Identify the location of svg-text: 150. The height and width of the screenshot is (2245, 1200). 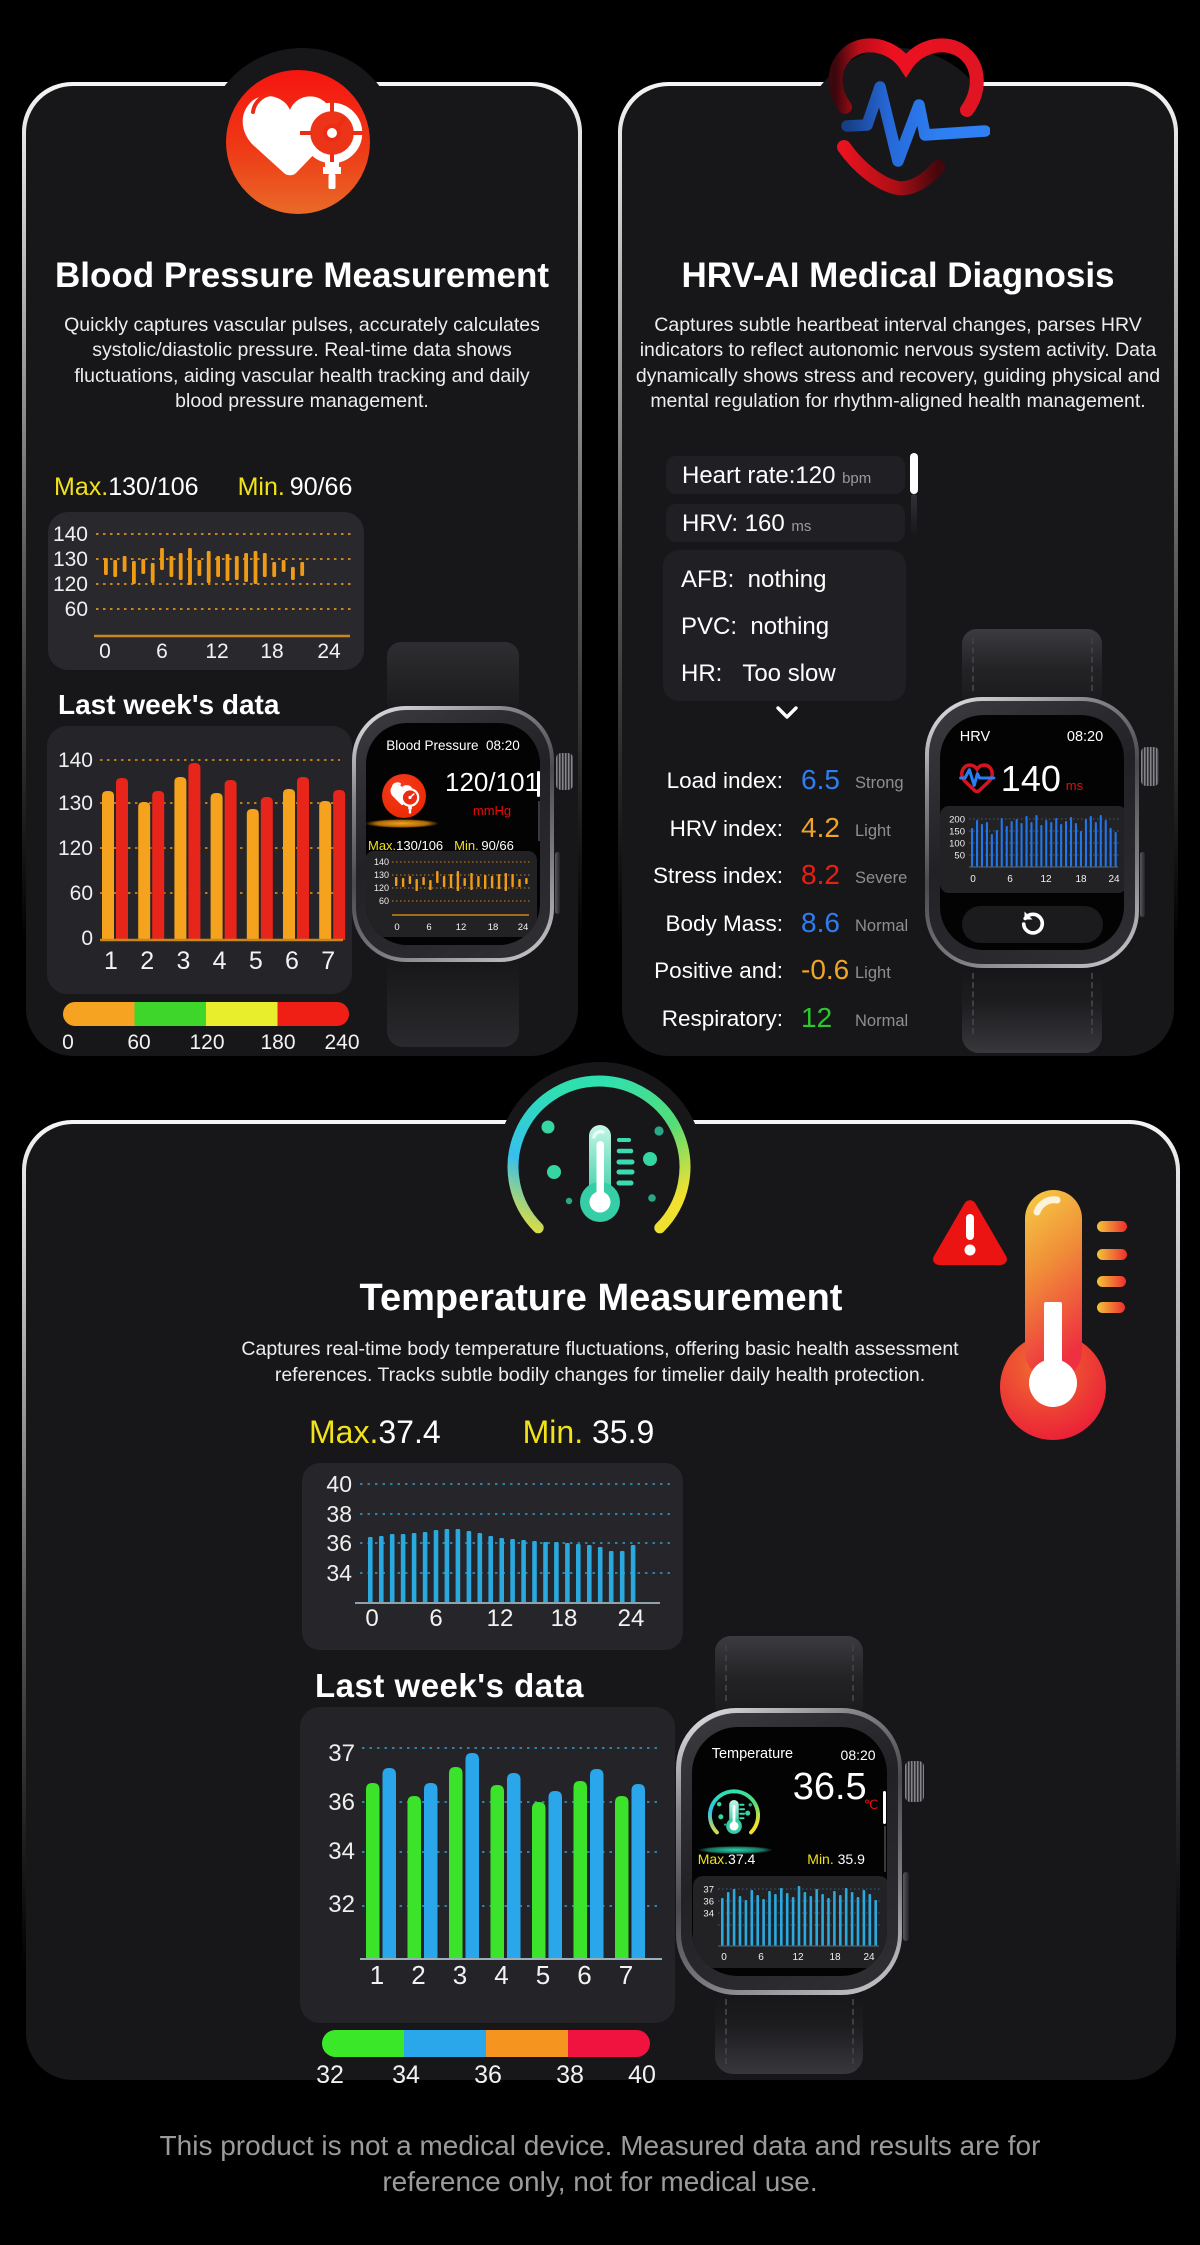
(957, 832).